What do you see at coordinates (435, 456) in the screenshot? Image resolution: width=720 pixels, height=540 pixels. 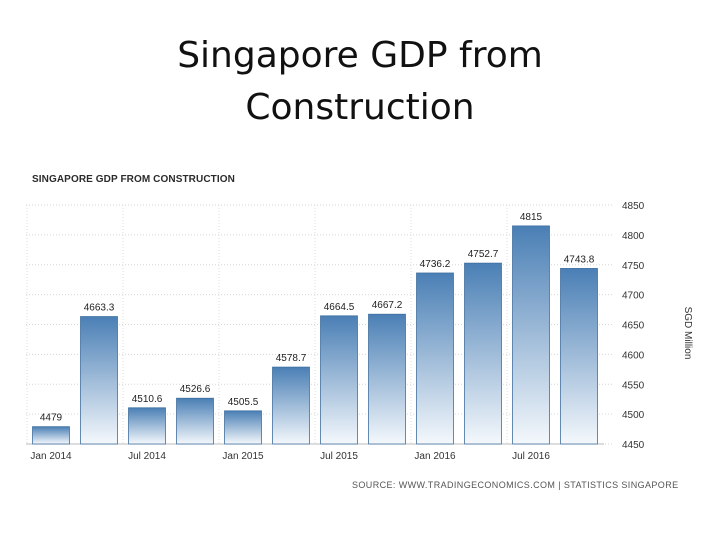 I see `x-tick-label: Jan 2016` at bounding box center [435, 456].